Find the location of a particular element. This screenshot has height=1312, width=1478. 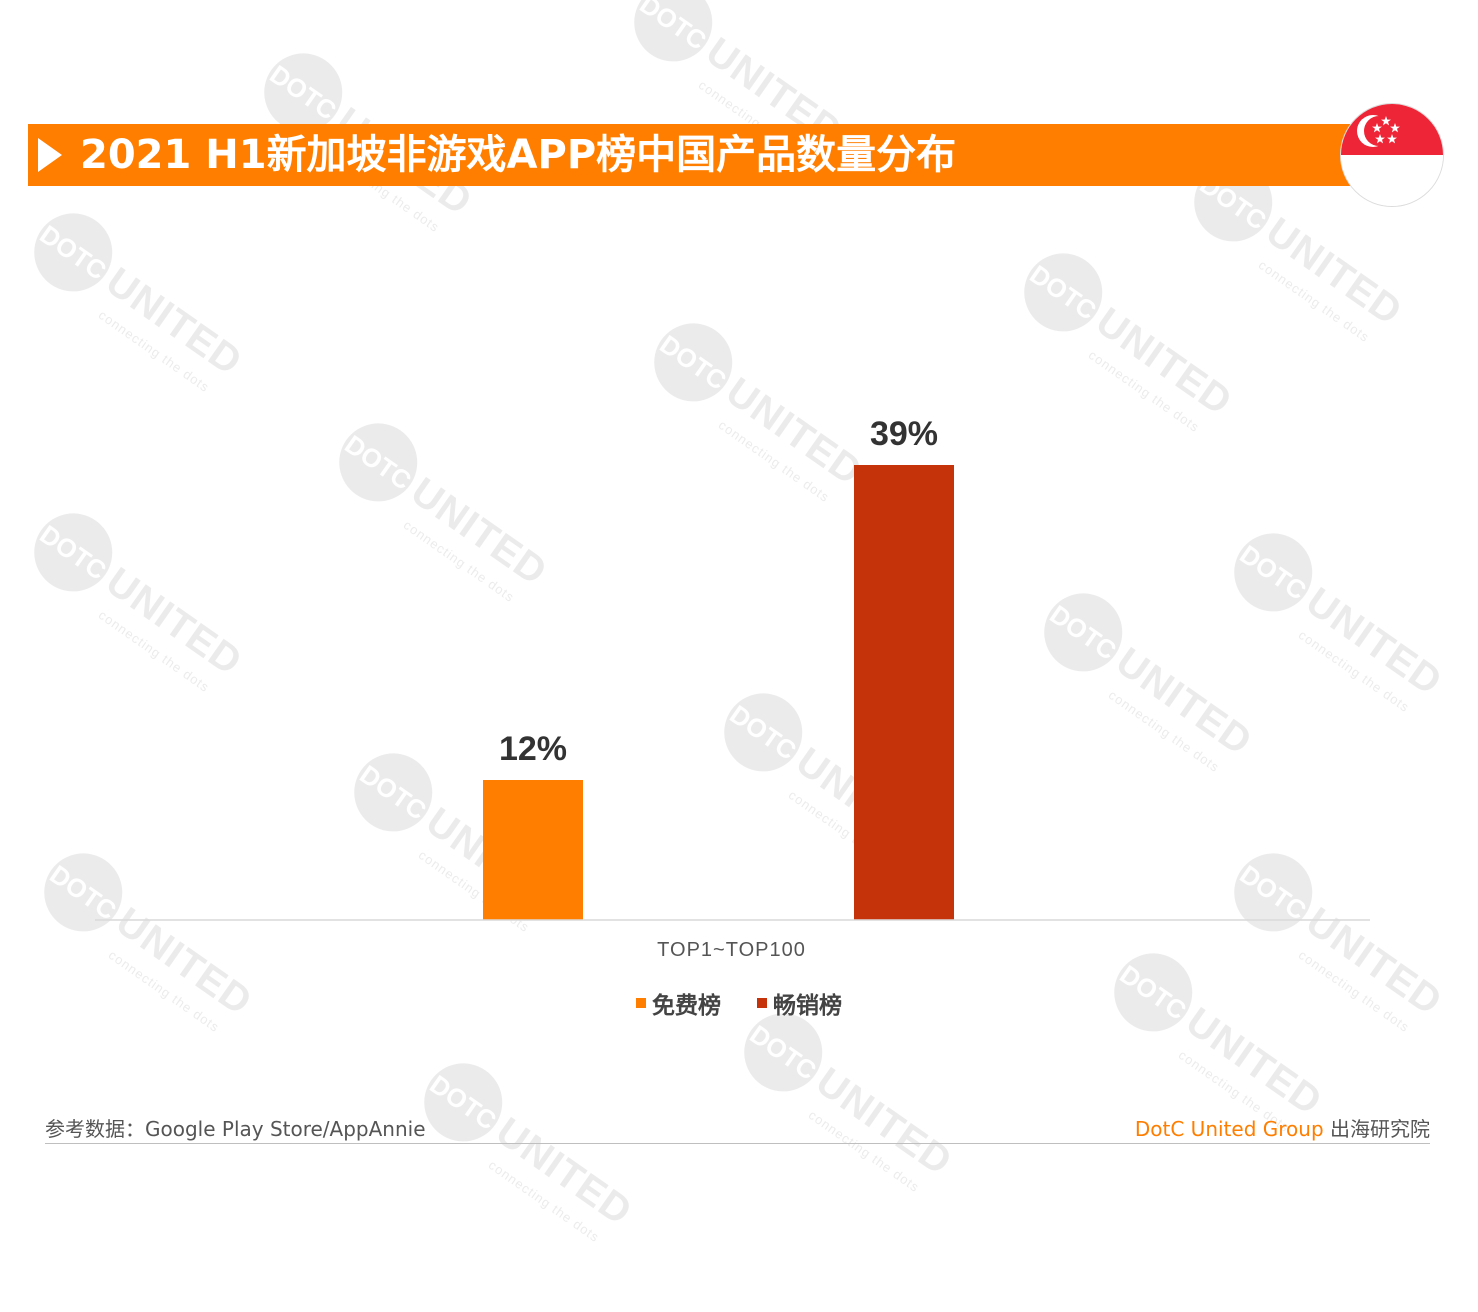

source-note: 参考数据：Google Play Store/AppAnnie is located at coordinates (235, 1129).